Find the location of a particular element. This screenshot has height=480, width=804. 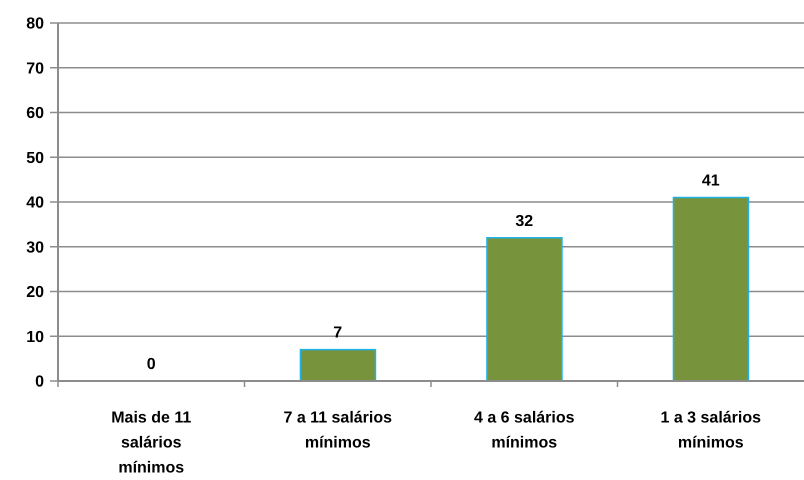

y-tick-label: 40 is located at coordinates (35, 203).